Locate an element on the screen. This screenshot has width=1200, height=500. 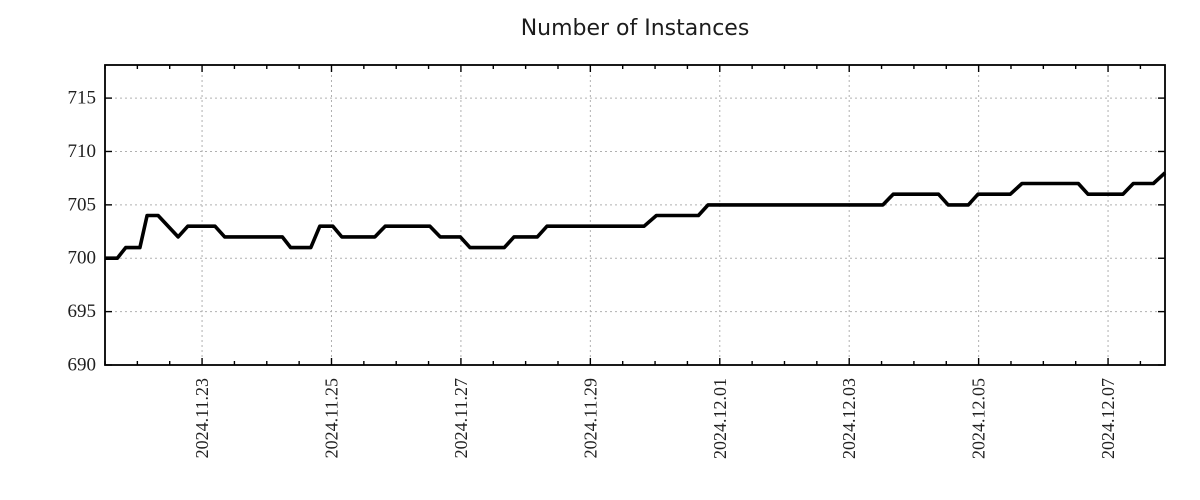
x-tick-label: 2024.11.27 is located at coordinates (461, 418).